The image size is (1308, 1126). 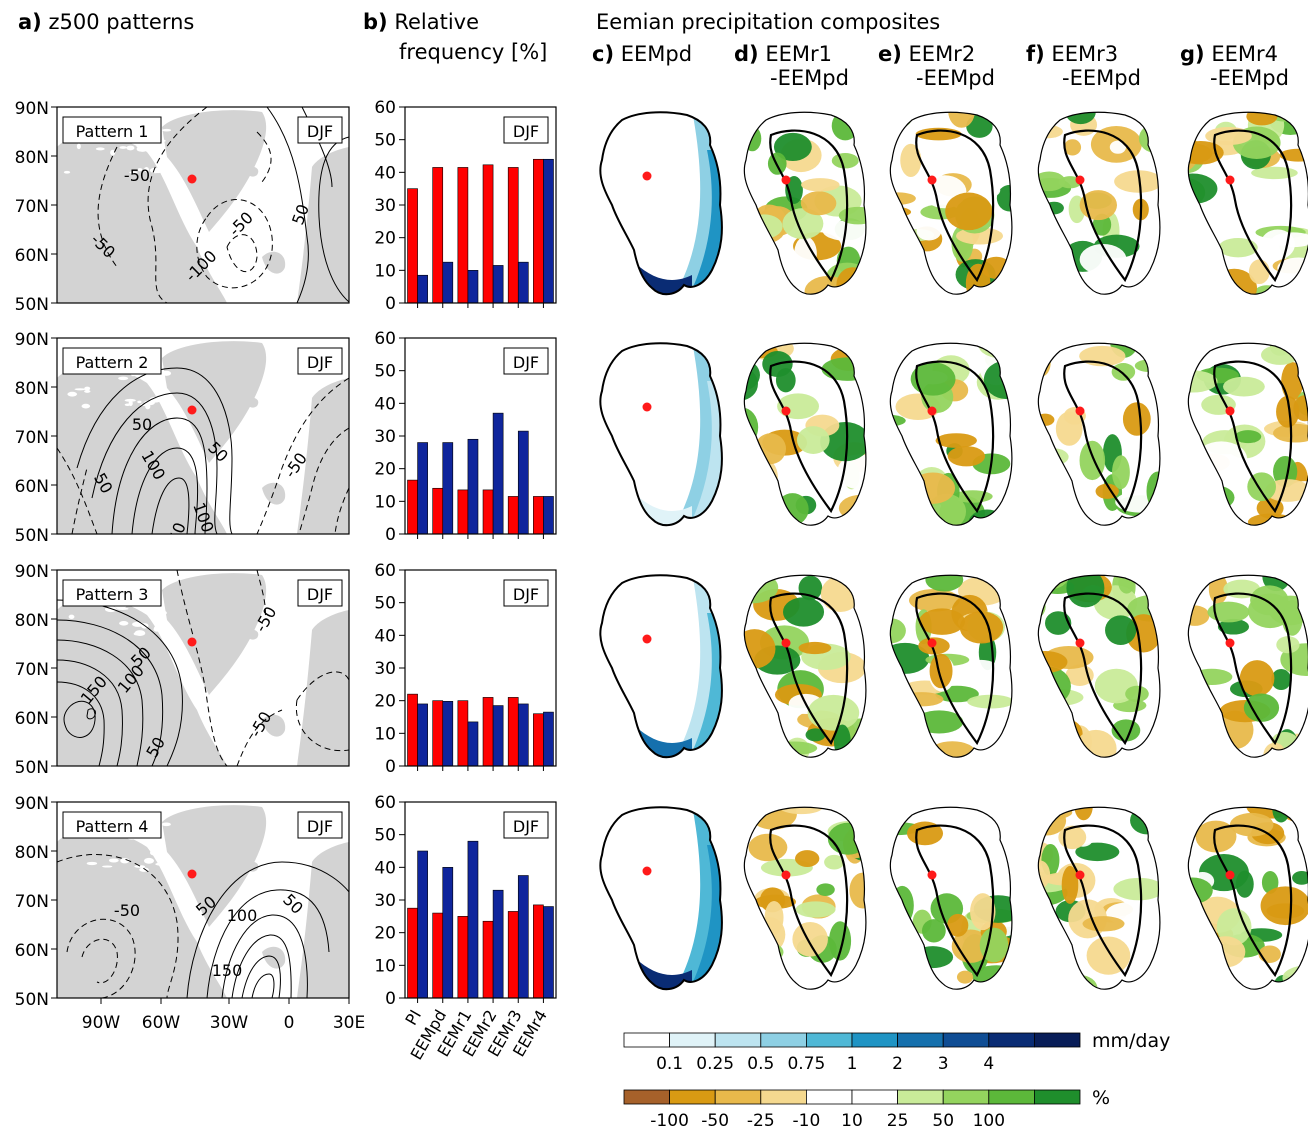 I want to click on colorbar-label: 1, so click(x=852, y=1064).